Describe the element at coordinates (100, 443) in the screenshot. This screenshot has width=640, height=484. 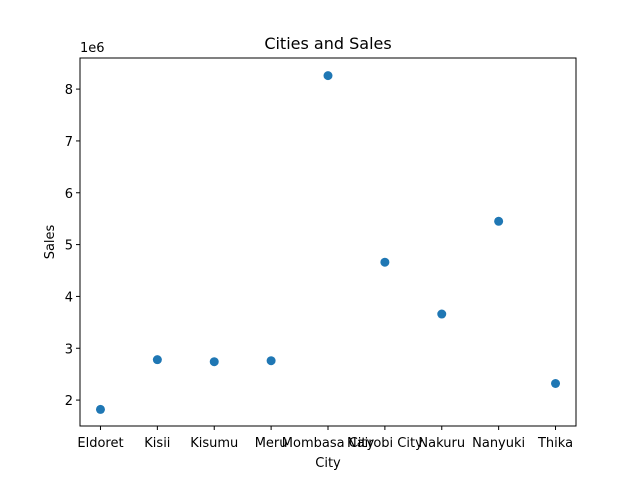
I see `x-tick-label: Eldoret` at that location.